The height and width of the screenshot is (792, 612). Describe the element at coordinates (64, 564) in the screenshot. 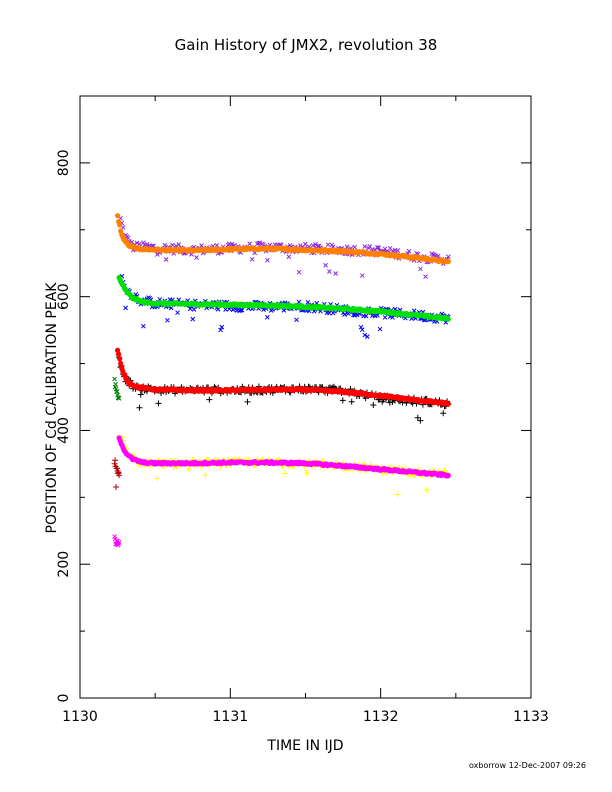

I see `y-tick-label: 200` at that location.